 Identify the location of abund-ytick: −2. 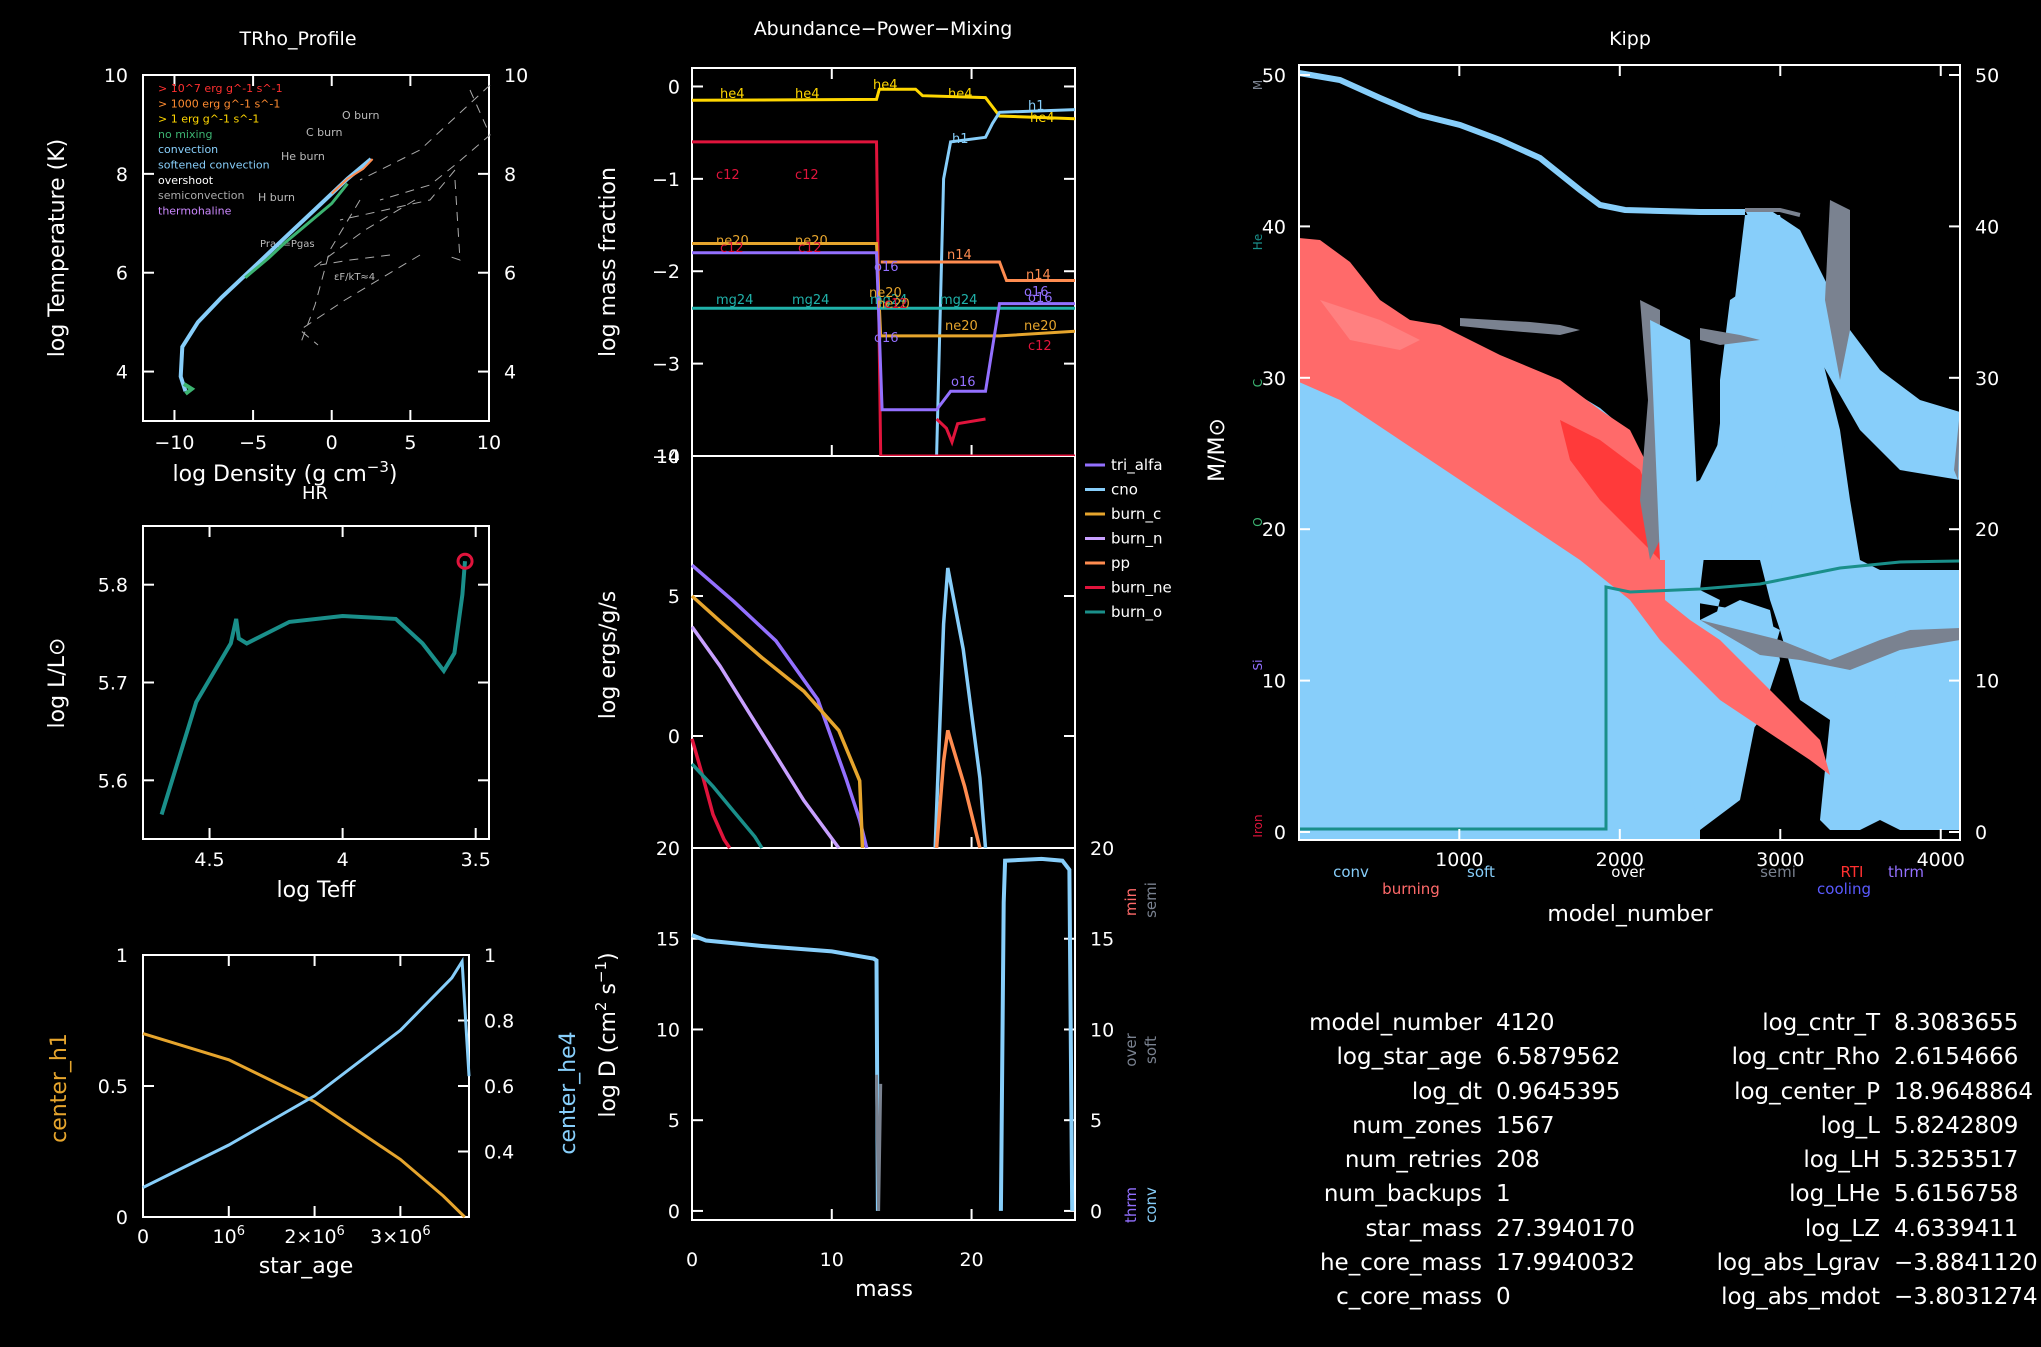
(666, 272).